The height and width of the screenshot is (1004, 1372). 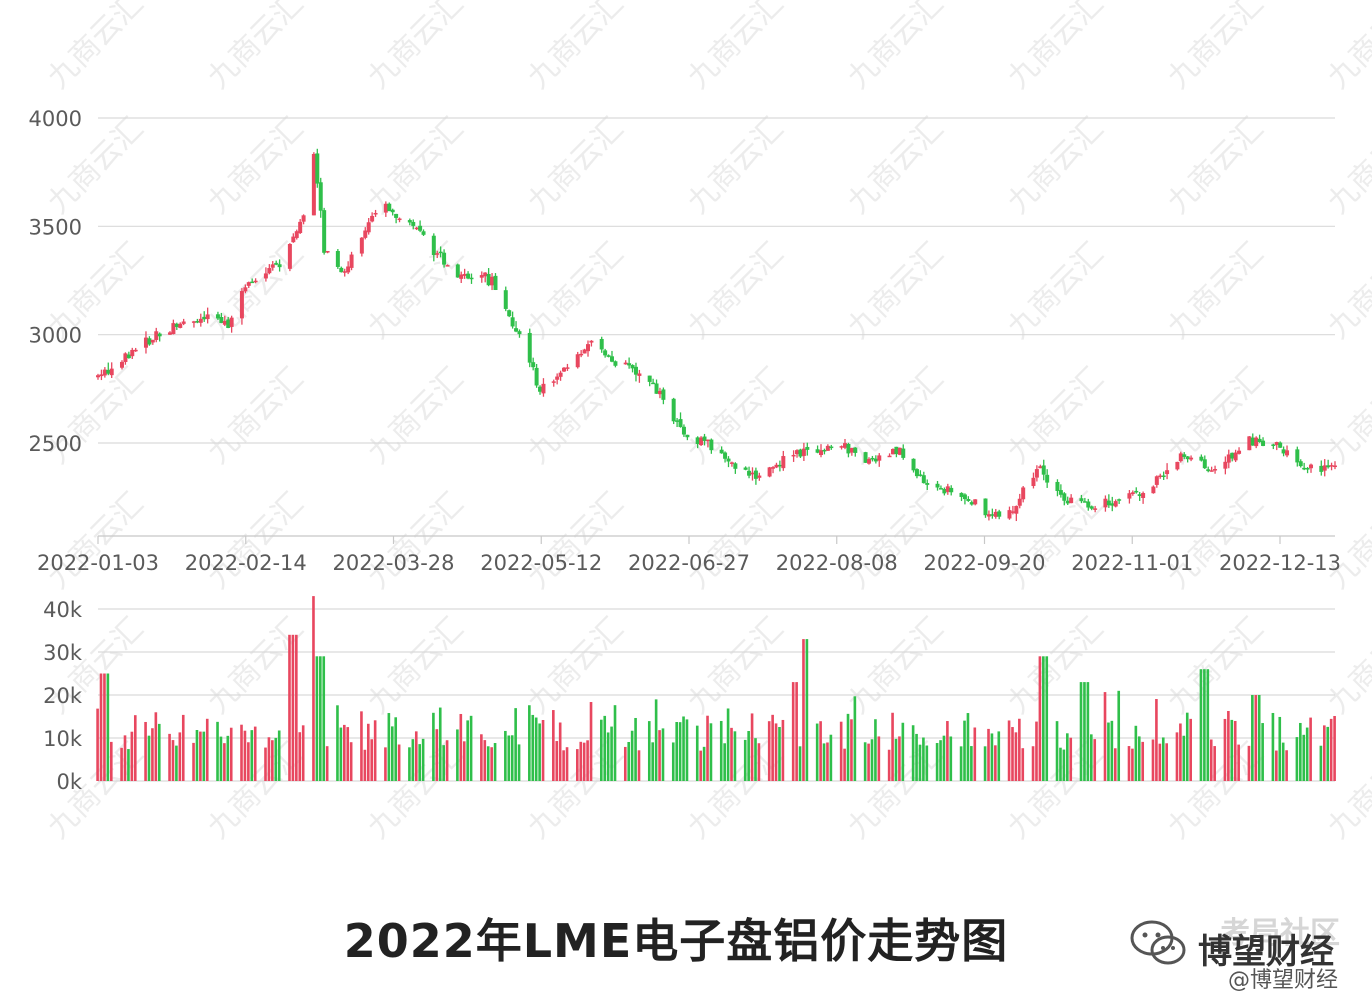 What do you see at coordinates (55, 227) in the screenshot?
I see `price-tick-label: 3500` at bounding box center [55, 227].